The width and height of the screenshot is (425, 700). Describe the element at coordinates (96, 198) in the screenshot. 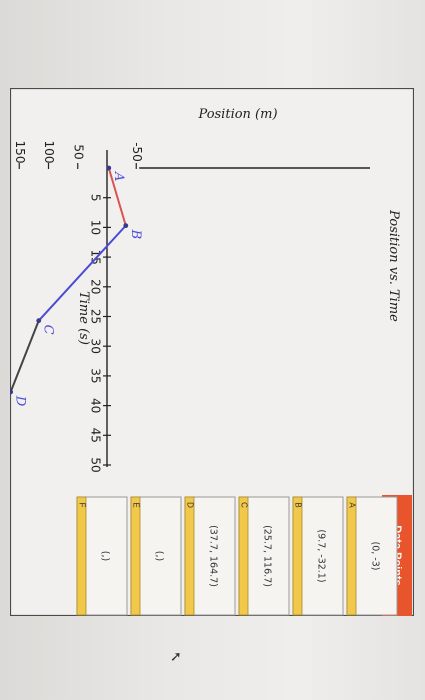

I see `x-tick-label: 5` at that location.